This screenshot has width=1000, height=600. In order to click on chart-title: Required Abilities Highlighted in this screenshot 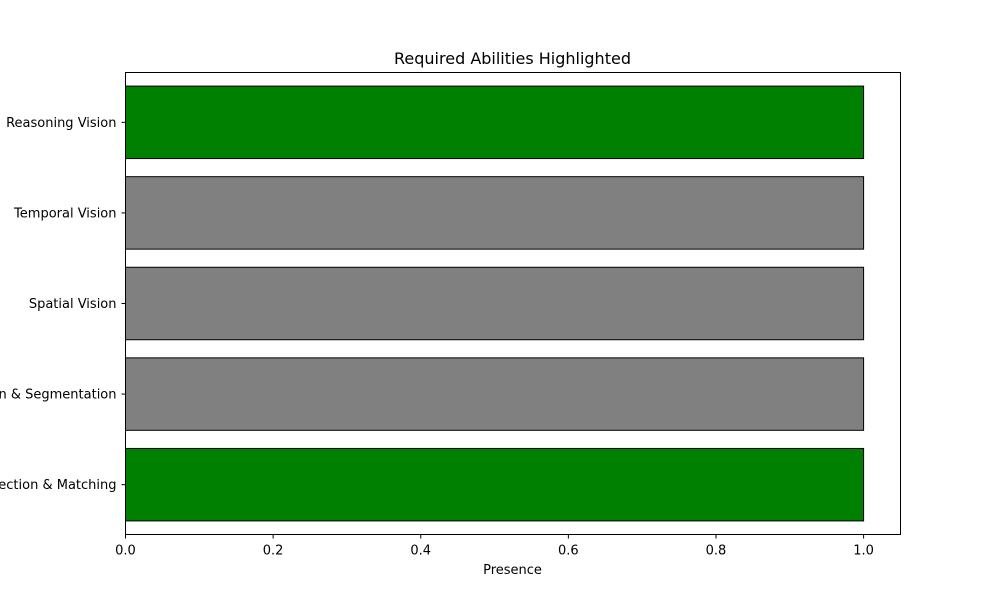, I will do `click(512, 58)`.